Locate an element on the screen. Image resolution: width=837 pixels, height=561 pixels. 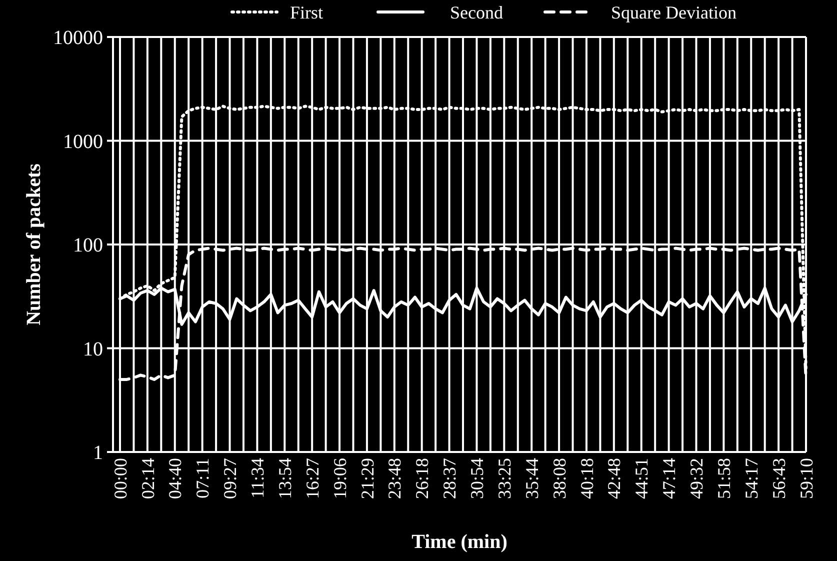
x-tick-label: 02:14 is located at coordinates (148, 479).